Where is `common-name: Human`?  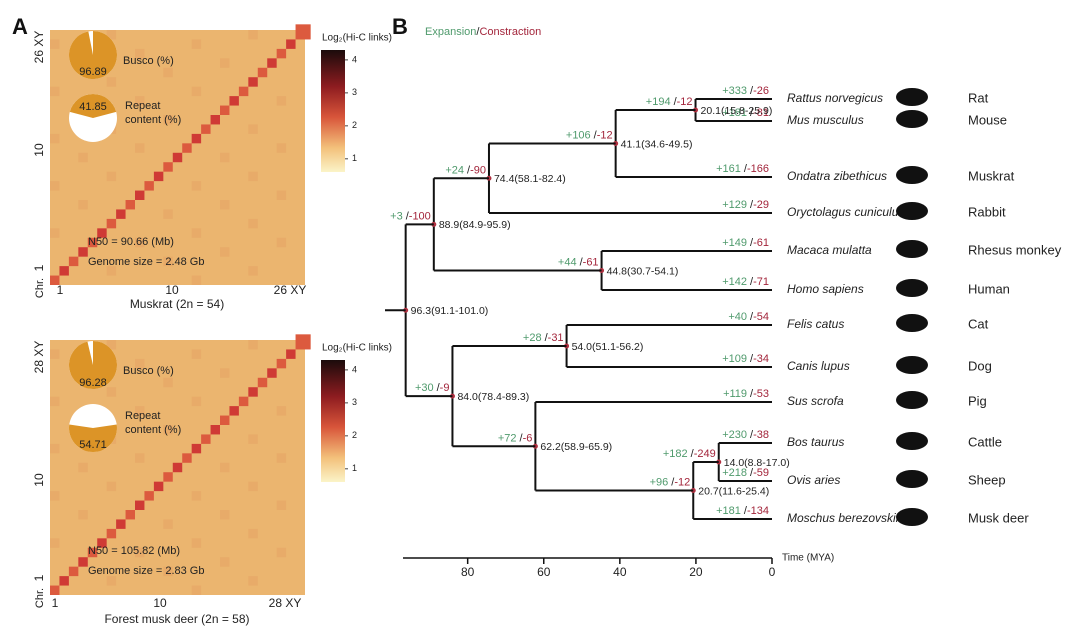
common-name: Human is located at coordinates (989, 288).